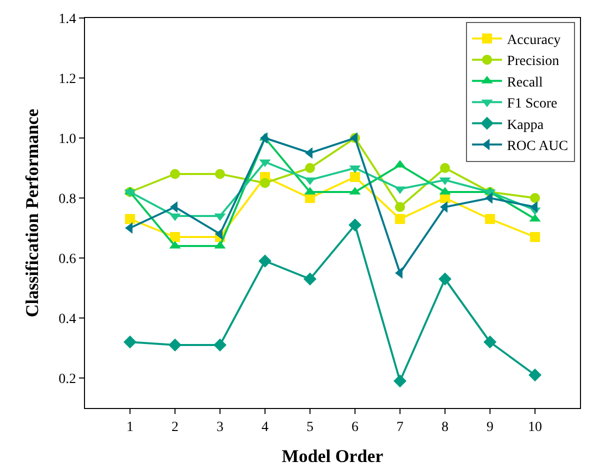 The image size is (595, 475). What do you see at coordinates (67, 259) in the screenshot?
I see `y-tick-label: 0.6` at bounding box center [67, 259].